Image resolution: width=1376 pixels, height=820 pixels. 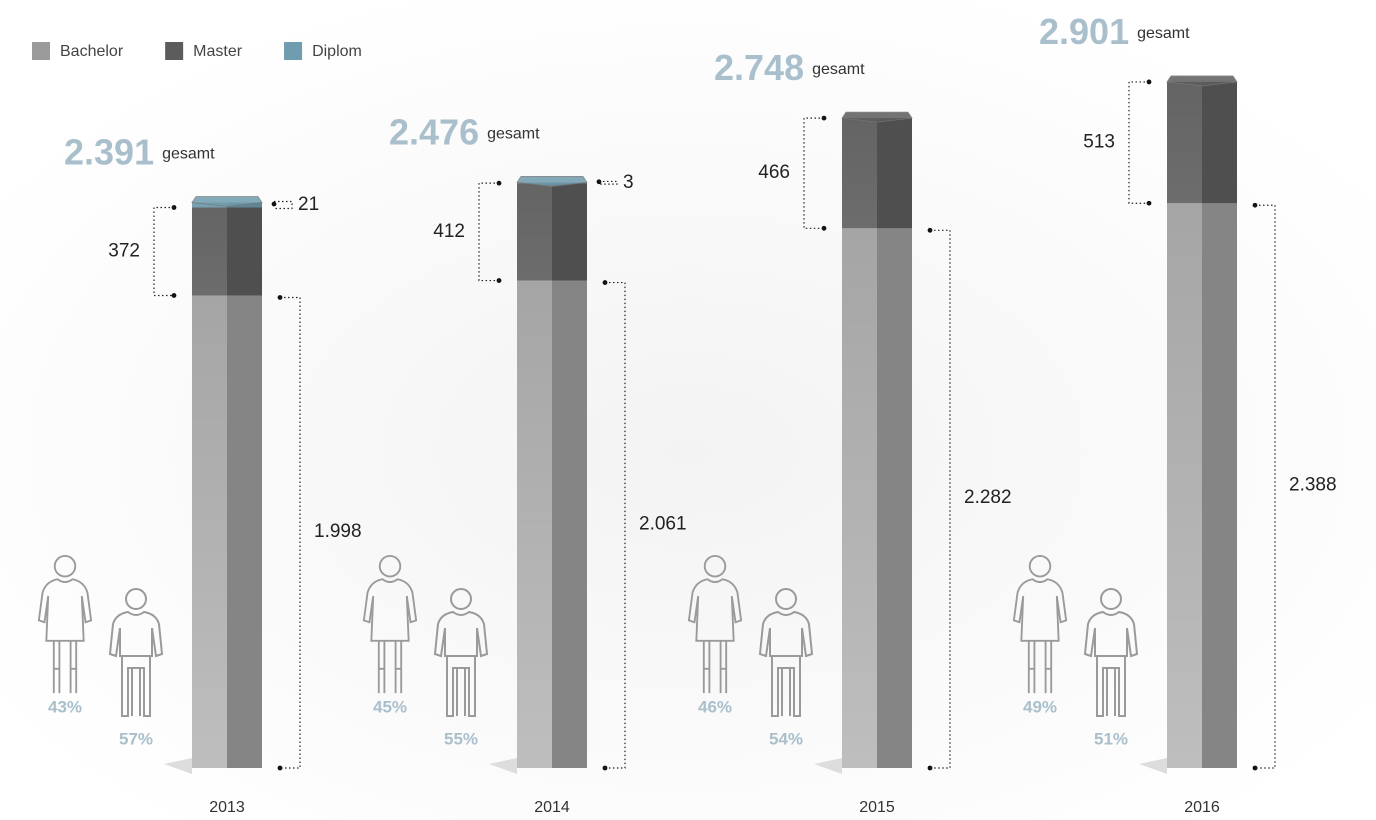 I want to click on gender-label: 45%, so click(x=390, y=706).